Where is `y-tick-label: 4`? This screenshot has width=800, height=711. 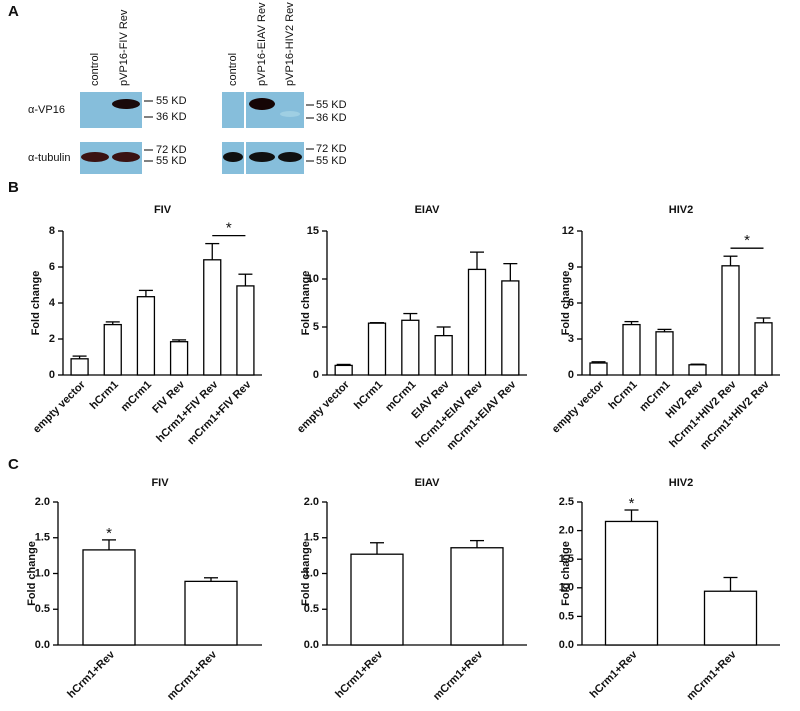 y-tick-label: 4 is located at coordinates (52, 303).